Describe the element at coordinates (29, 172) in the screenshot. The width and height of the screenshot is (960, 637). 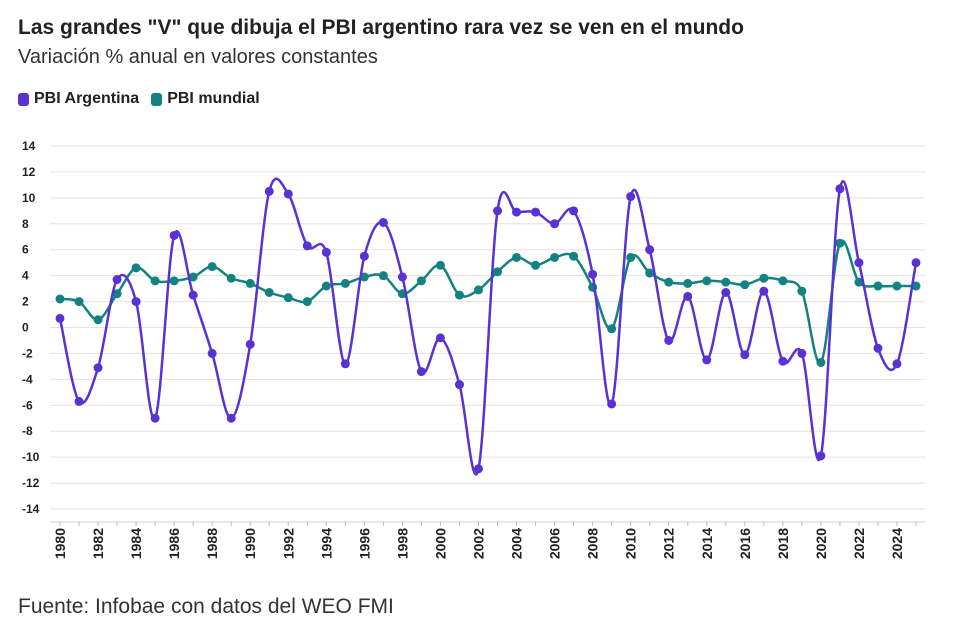
I see `y-tick-label: 12` at that location.